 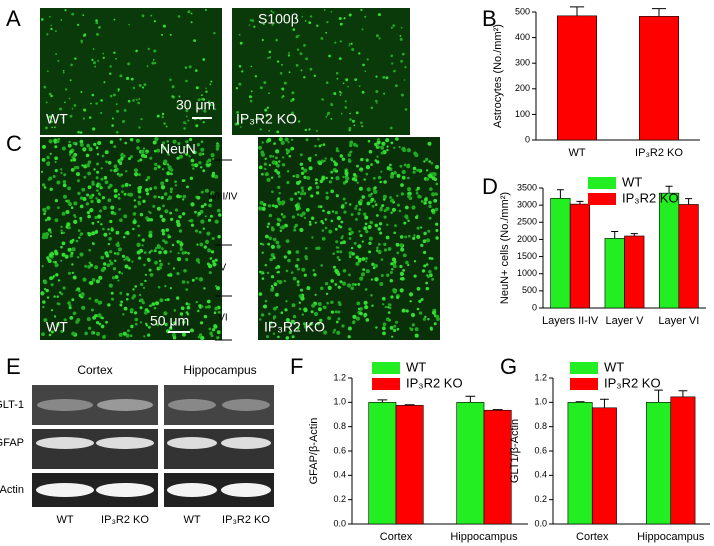 What do you see at coordinates (659, 153) in the screenshot?
I see `x-tick-label: IP₃R2 KO` at bounding box center [659, 153].